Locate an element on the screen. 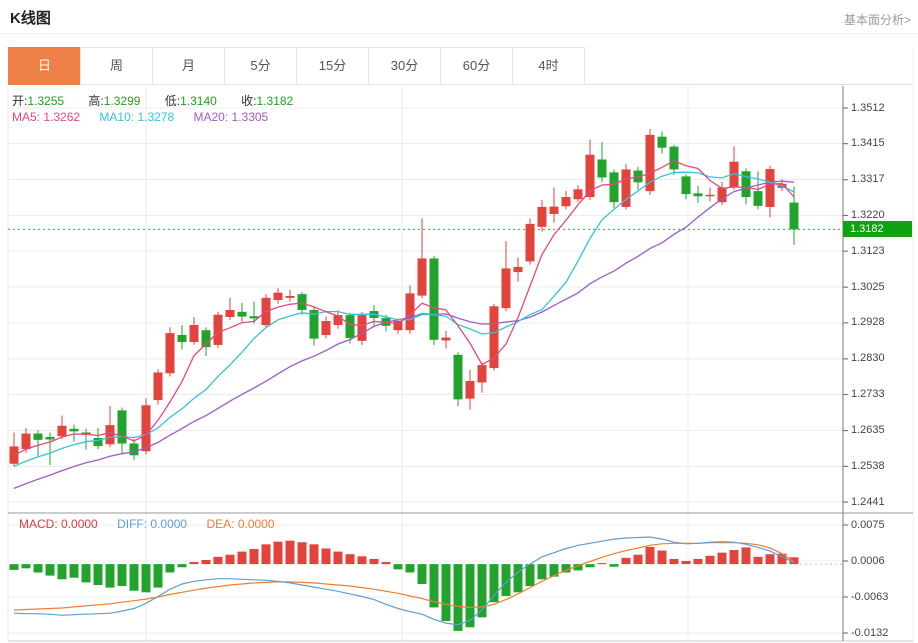 The height and width of the screenshot is (643, 918). tab-60分: 60分 is located at coordinates (476, 66).